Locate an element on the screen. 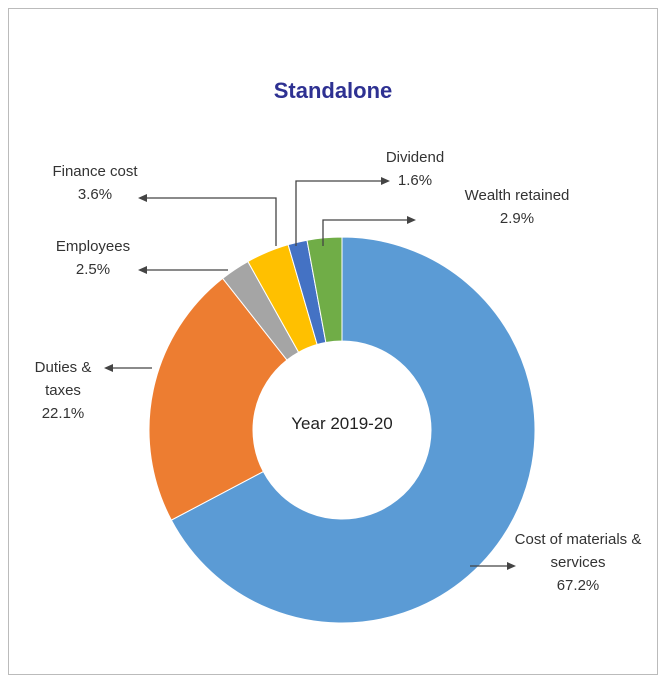 The width and height of the screenshot is (666, 683). slice-label: Wealth retained 2.9% is located at coordinates (517, 207).